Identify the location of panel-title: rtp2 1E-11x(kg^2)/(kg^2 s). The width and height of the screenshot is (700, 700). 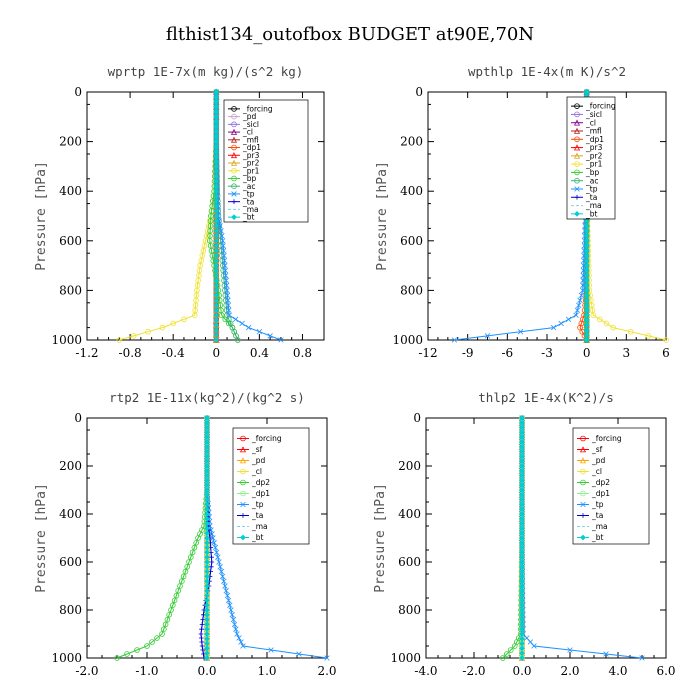
(207, 397).